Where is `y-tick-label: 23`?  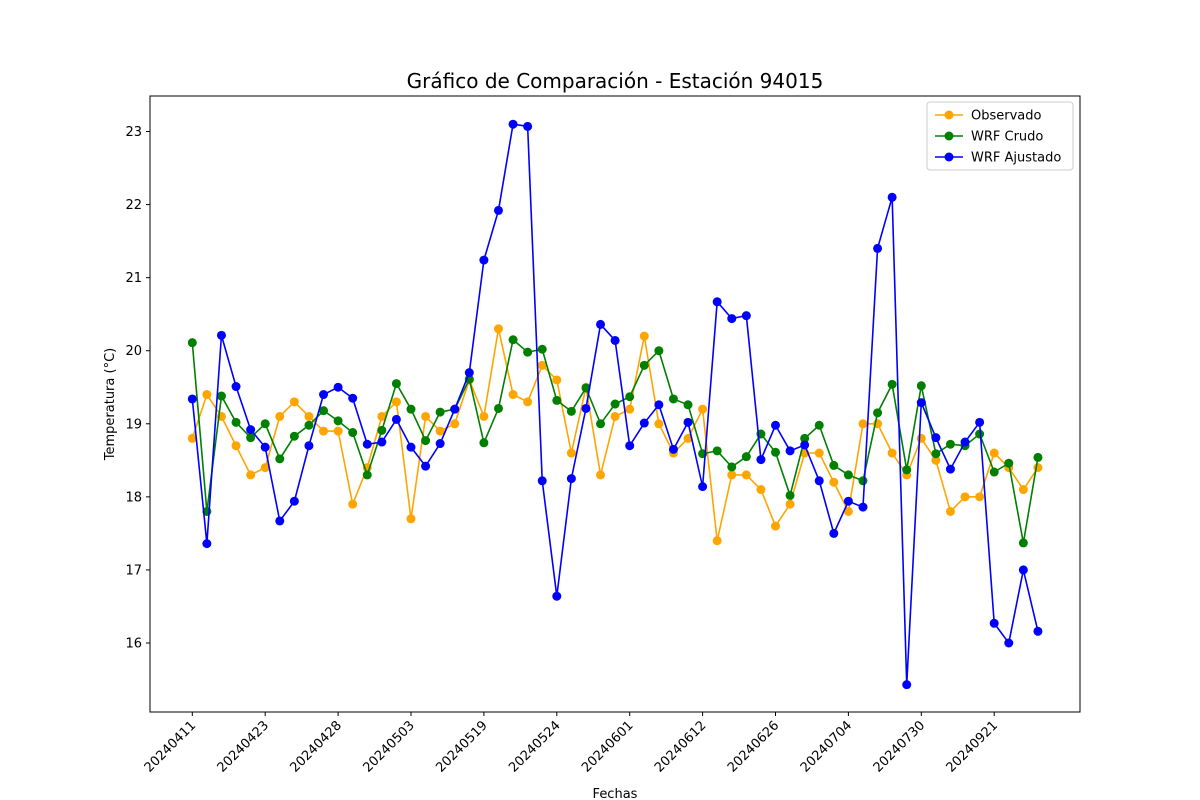
y-tick-label: 23 is located at coordinates (133, 132).